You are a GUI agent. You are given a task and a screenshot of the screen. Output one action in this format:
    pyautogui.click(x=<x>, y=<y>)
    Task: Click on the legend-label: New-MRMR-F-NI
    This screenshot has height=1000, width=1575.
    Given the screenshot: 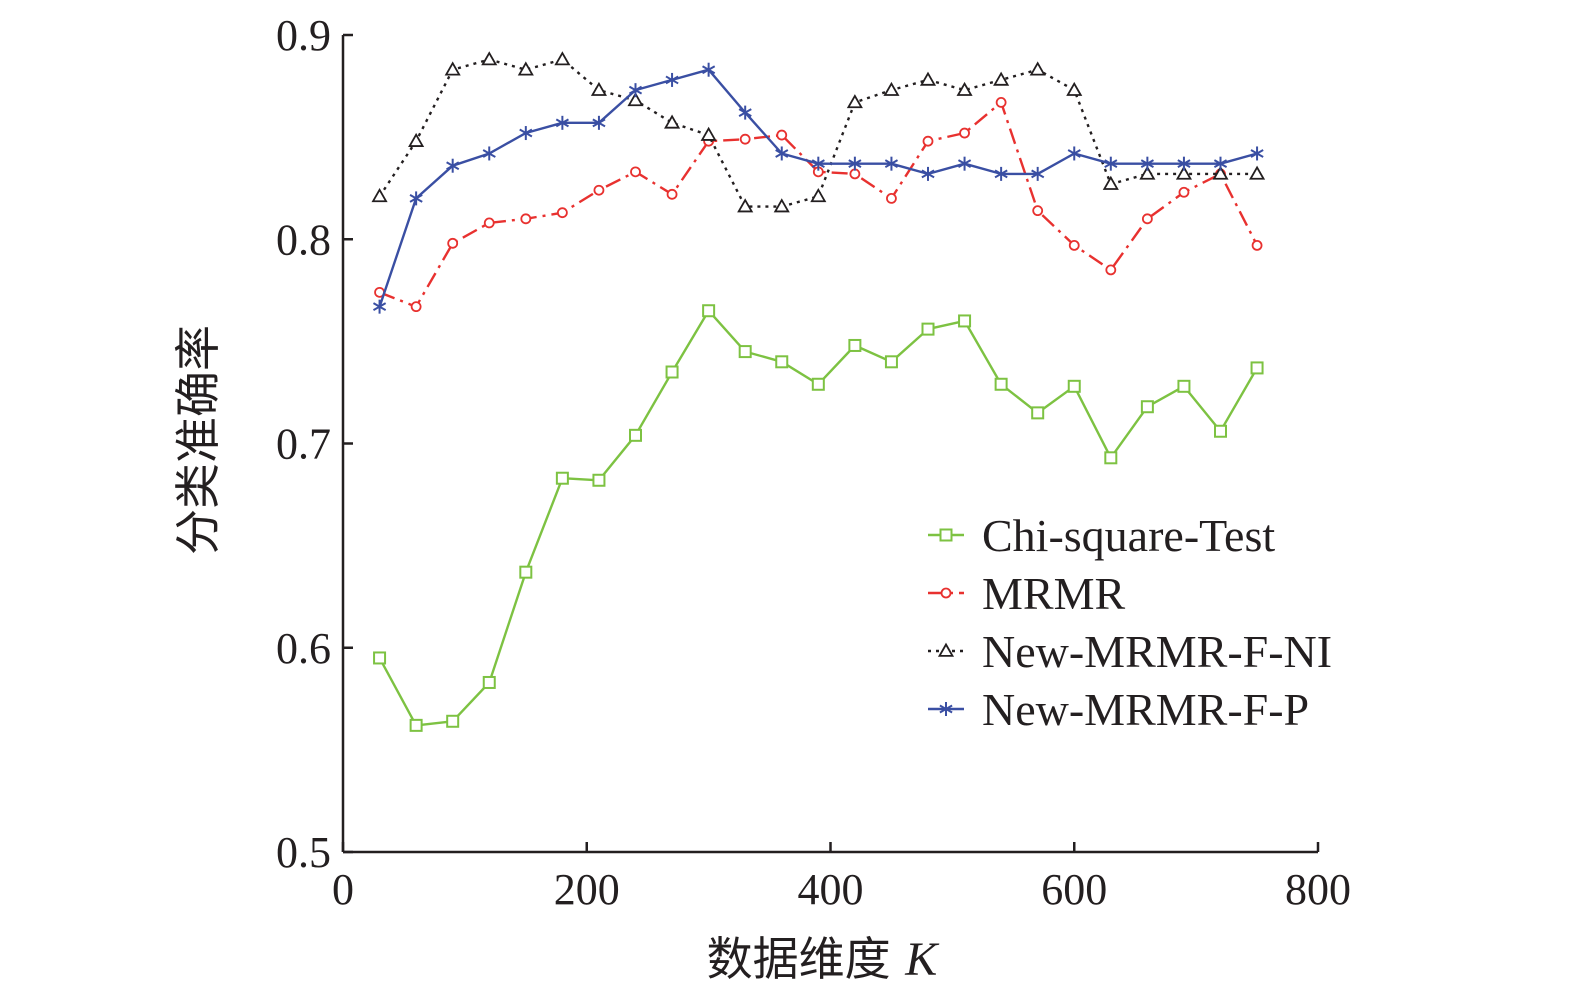 What is the action you would take?
    pyautogui.click(x=1157, y=651)
    